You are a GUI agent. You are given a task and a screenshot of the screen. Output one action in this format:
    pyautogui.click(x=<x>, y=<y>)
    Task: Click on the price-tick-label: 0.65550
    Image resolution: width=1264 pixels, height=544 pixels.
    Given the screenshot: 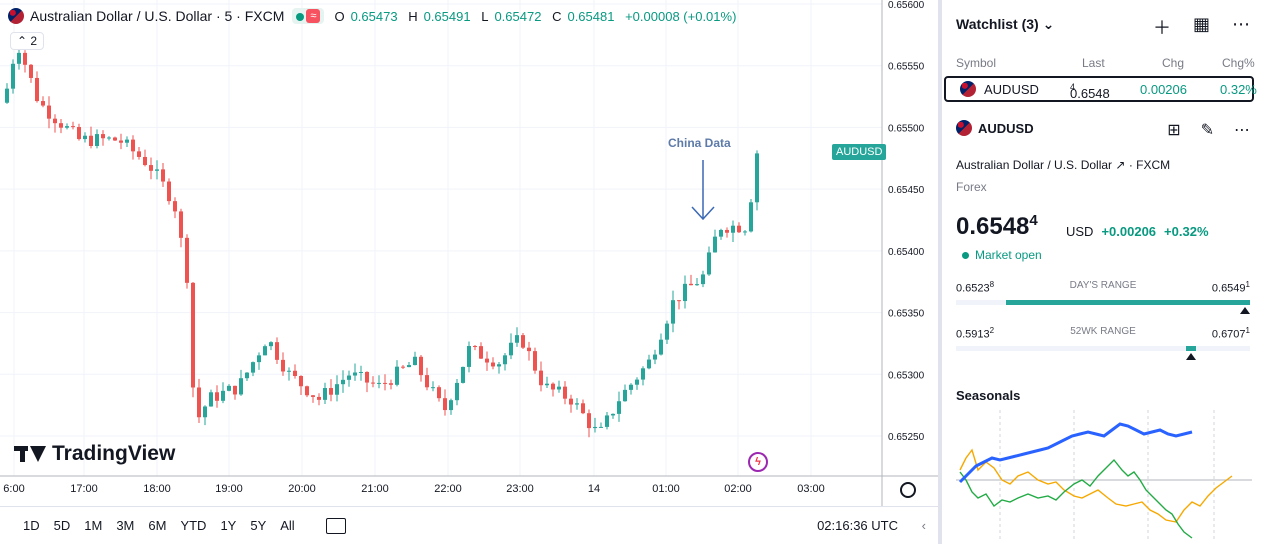 What is the action you would take?
    pyautogui.click(x=906, y=67)
    